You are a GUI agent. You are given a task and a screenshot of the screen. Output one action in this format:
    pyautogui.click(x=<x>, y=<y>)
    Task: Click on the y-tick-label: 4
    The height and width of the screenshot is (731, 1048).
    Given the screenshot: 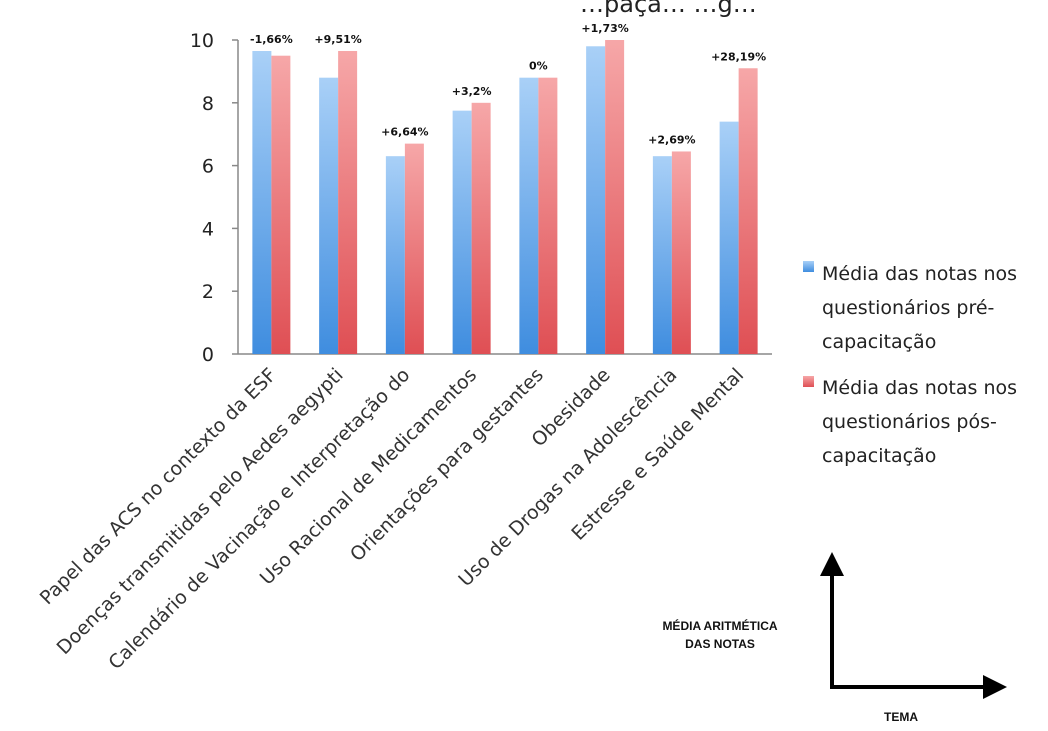 What is the action you would take?
    pyautogui.click(x=208, y=229)
    